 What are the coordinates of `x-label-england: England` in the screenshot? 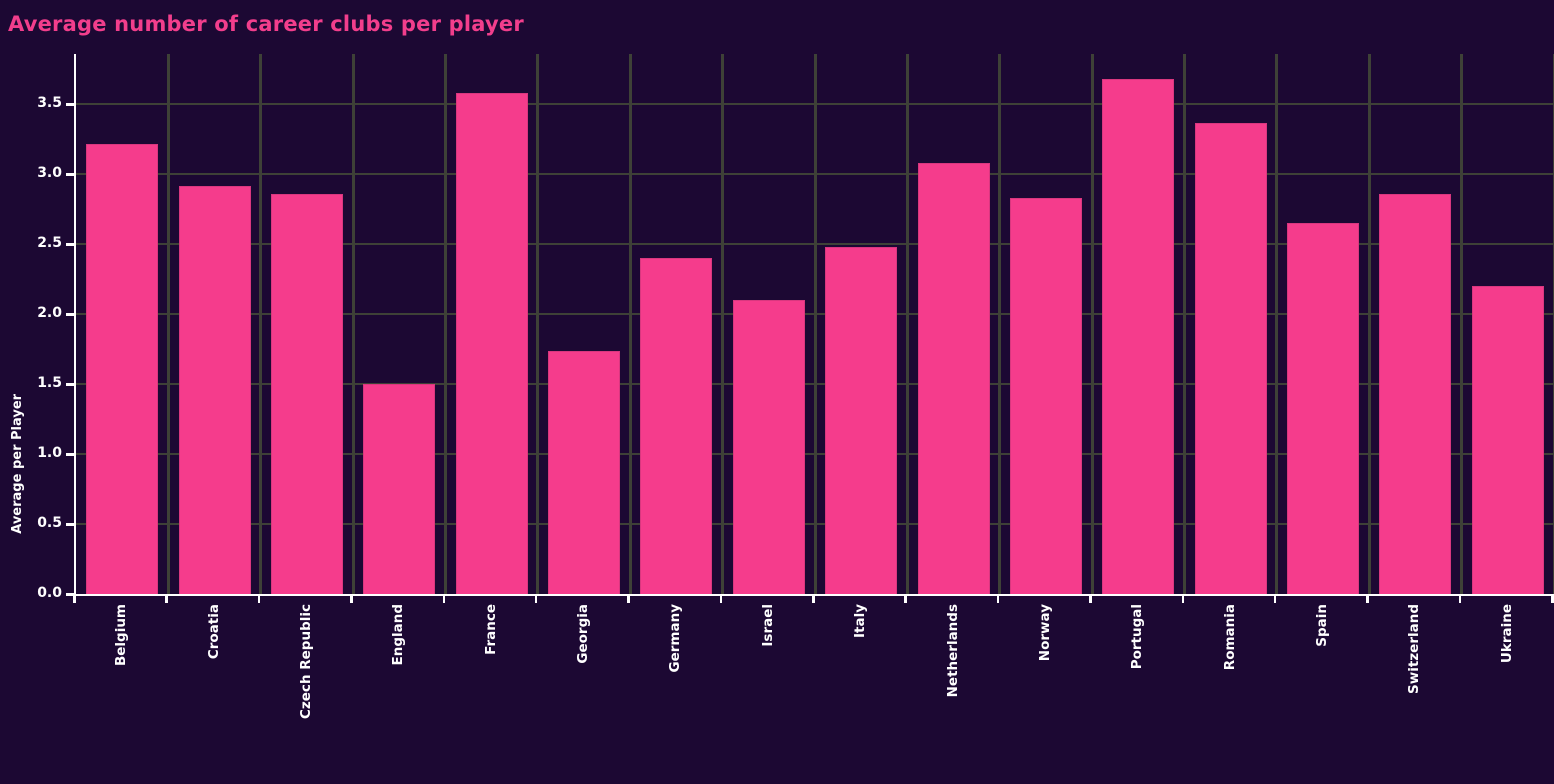 It's located at (398, 635).